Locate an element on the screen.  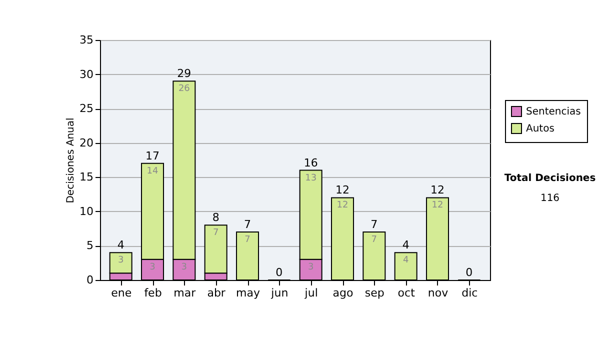
x-tick-label: may is located at coordinates (248, 293).